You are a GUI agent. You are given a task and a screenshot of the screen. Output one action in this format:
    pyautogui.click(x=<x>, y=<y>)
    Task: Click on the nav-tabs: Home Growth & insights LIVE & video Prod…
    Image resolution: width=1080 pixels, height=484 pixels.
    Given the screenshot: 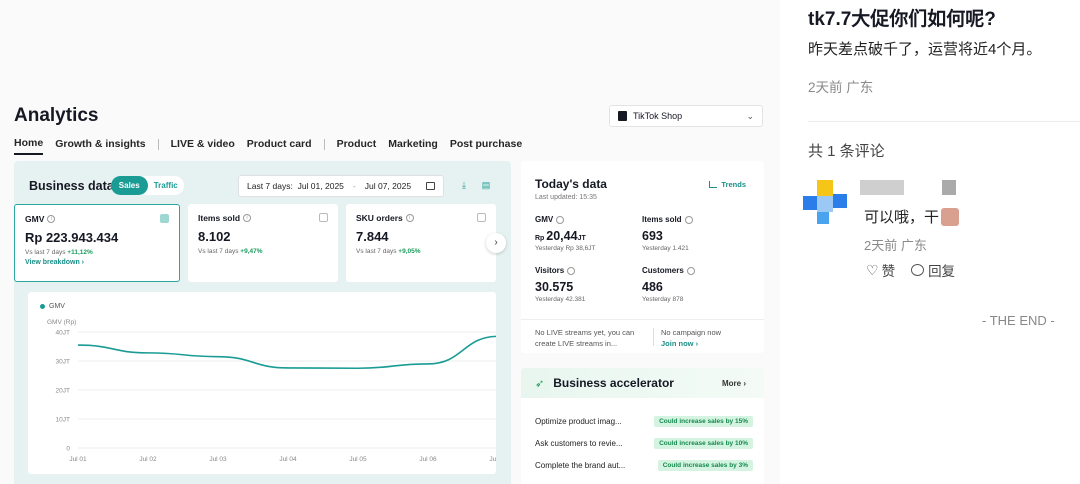 What is the action you would take?
    pyautogui.click(x=274, y=146)
    